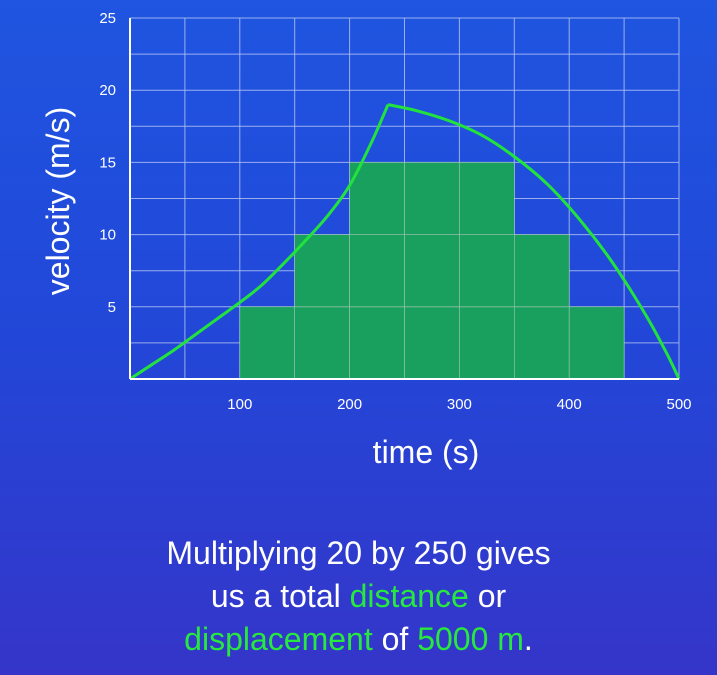 This screenshot has width=717, height=675. I want to click on x-tick-label: 200, so click(349, 404).